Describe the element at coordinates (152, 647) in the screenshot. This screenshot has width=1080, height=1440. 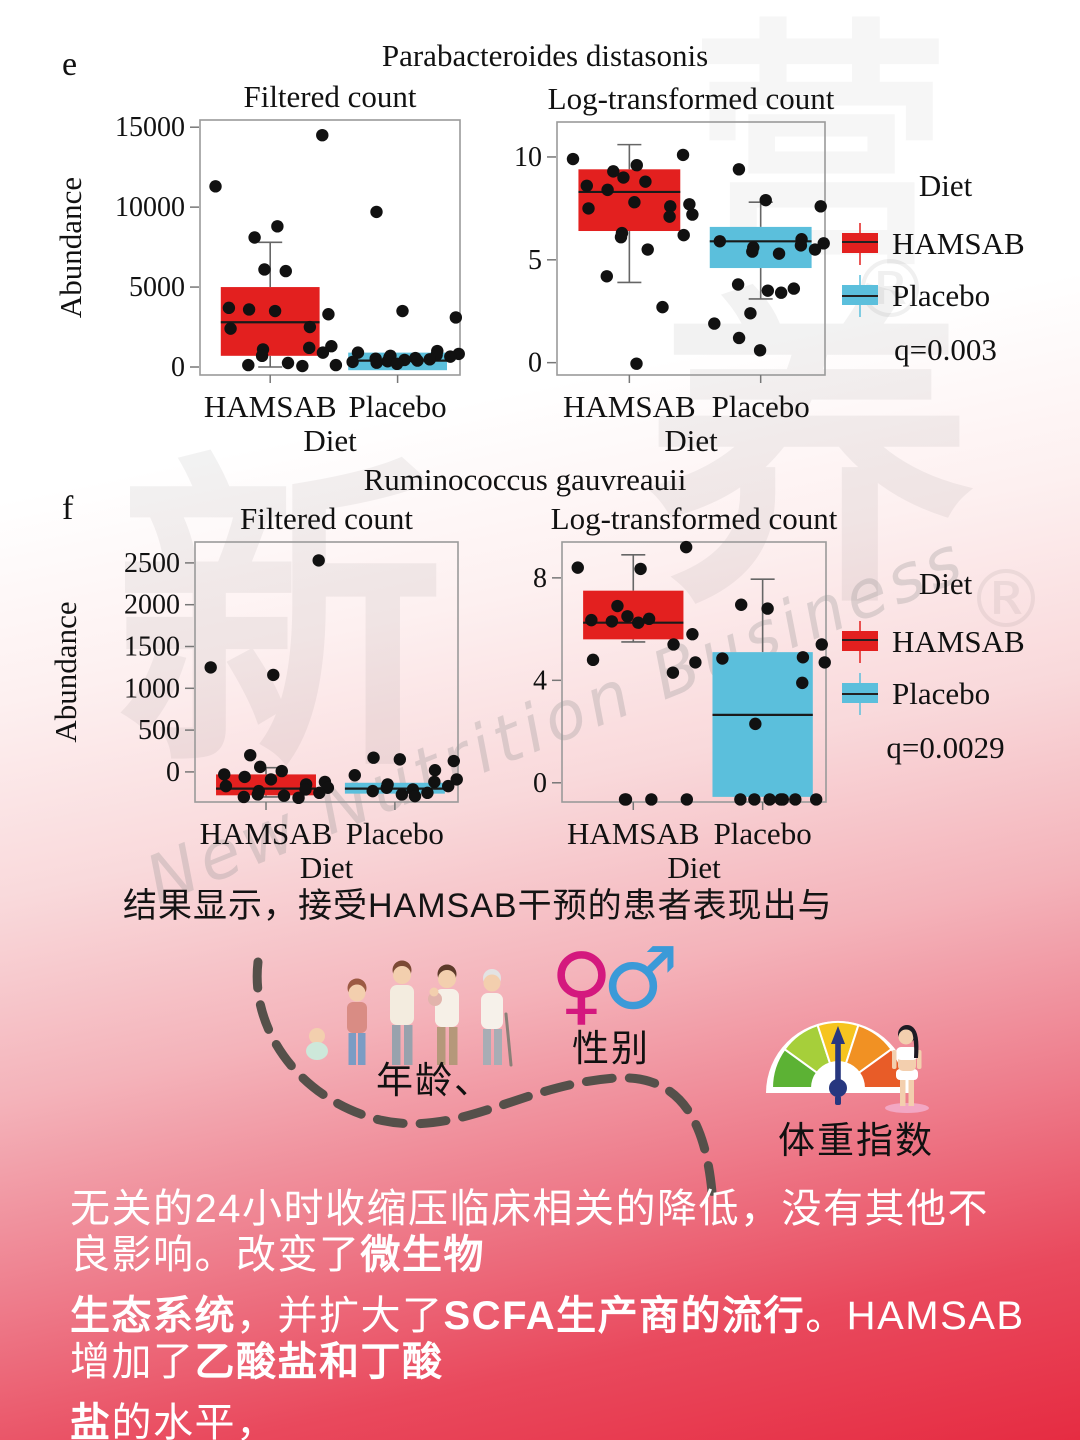
I see `svg-text: 1500` at that location.